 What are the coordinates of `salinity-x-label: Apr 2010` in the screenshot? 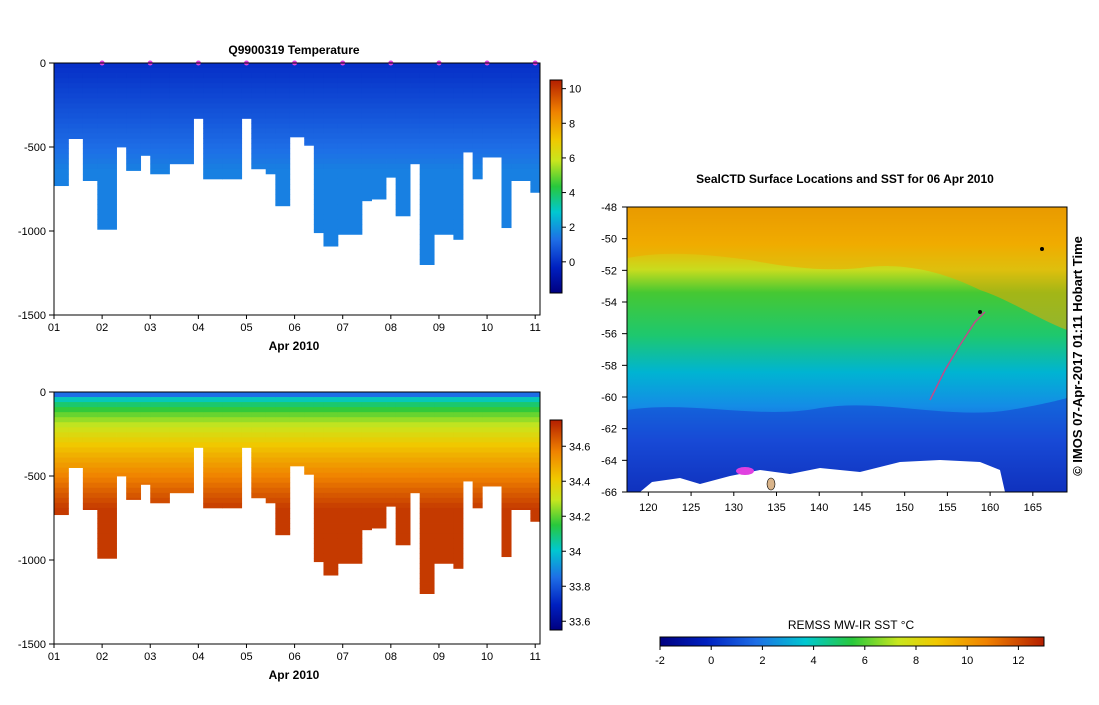 It's located at (294, 675).